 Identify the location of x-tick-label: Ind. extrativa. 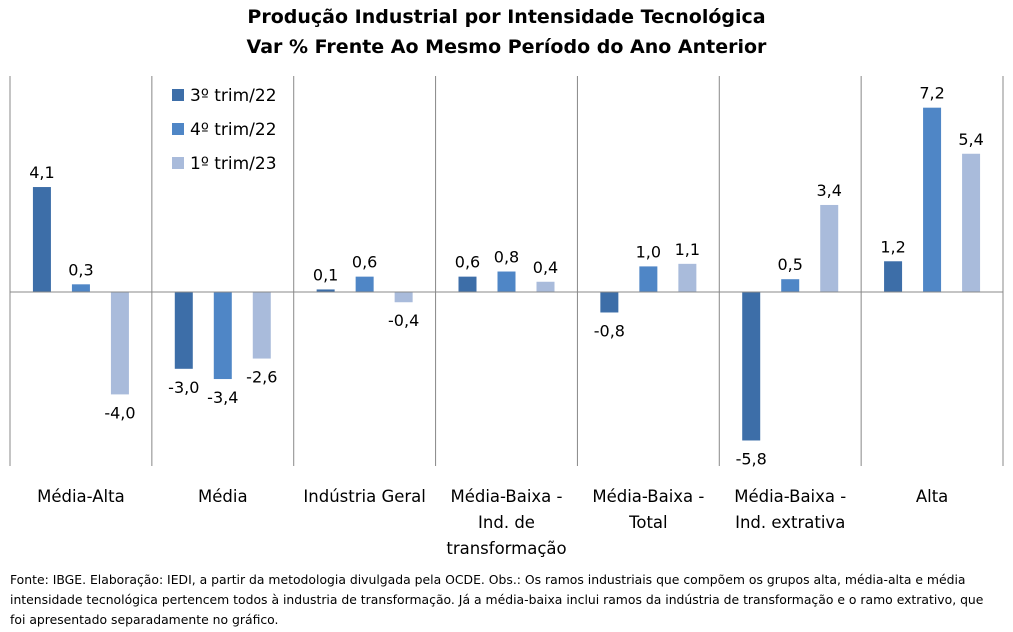
(790, 522).